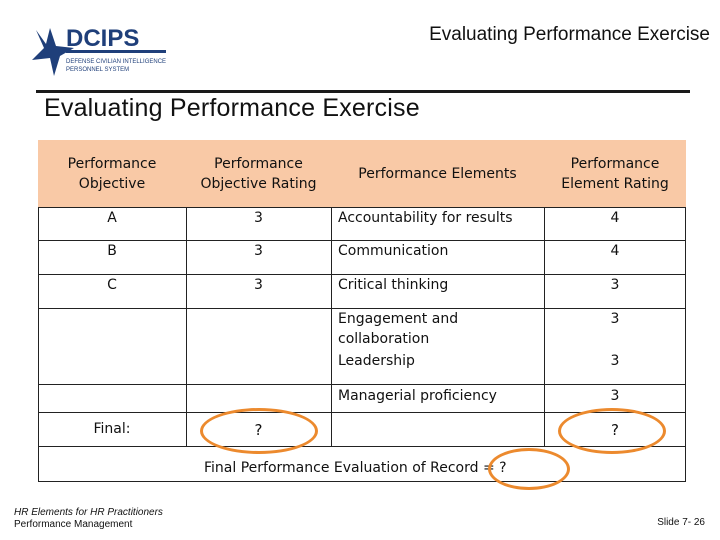 The image size is (720, 540). I want to click on star-emblem, so click(53, 52).